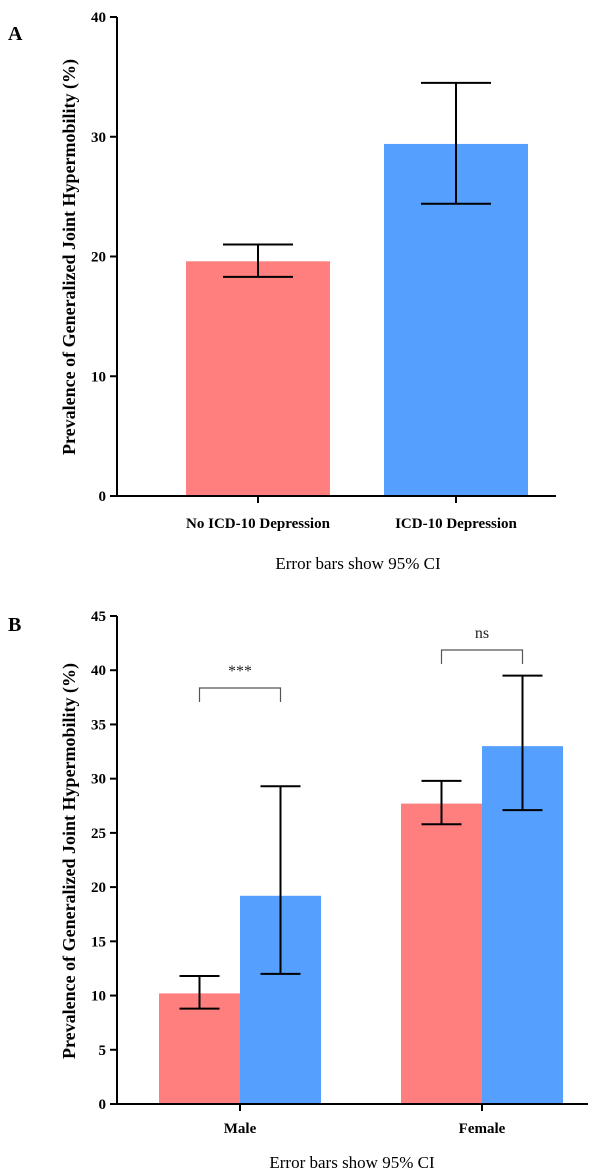 Image resolution: width=599 pixels, height=1172 pixels. What do you see at coordinates (98, 377) in the screenshot?
I see `panel-a-y-tick-label: 10` at bounding box center [98, 377].